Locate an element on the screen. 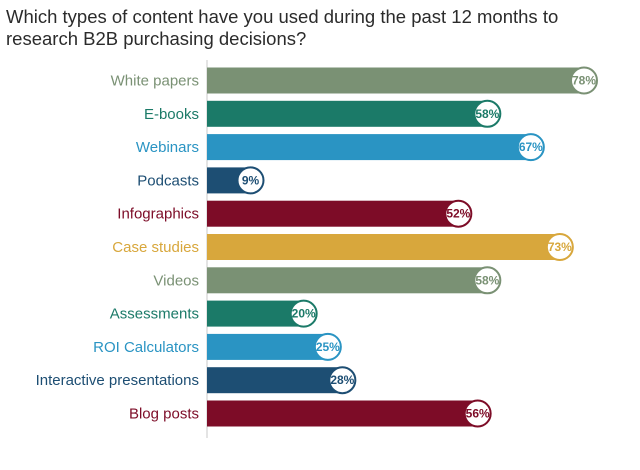  value-badge-blog-posts is located at coordinates (477, 413).